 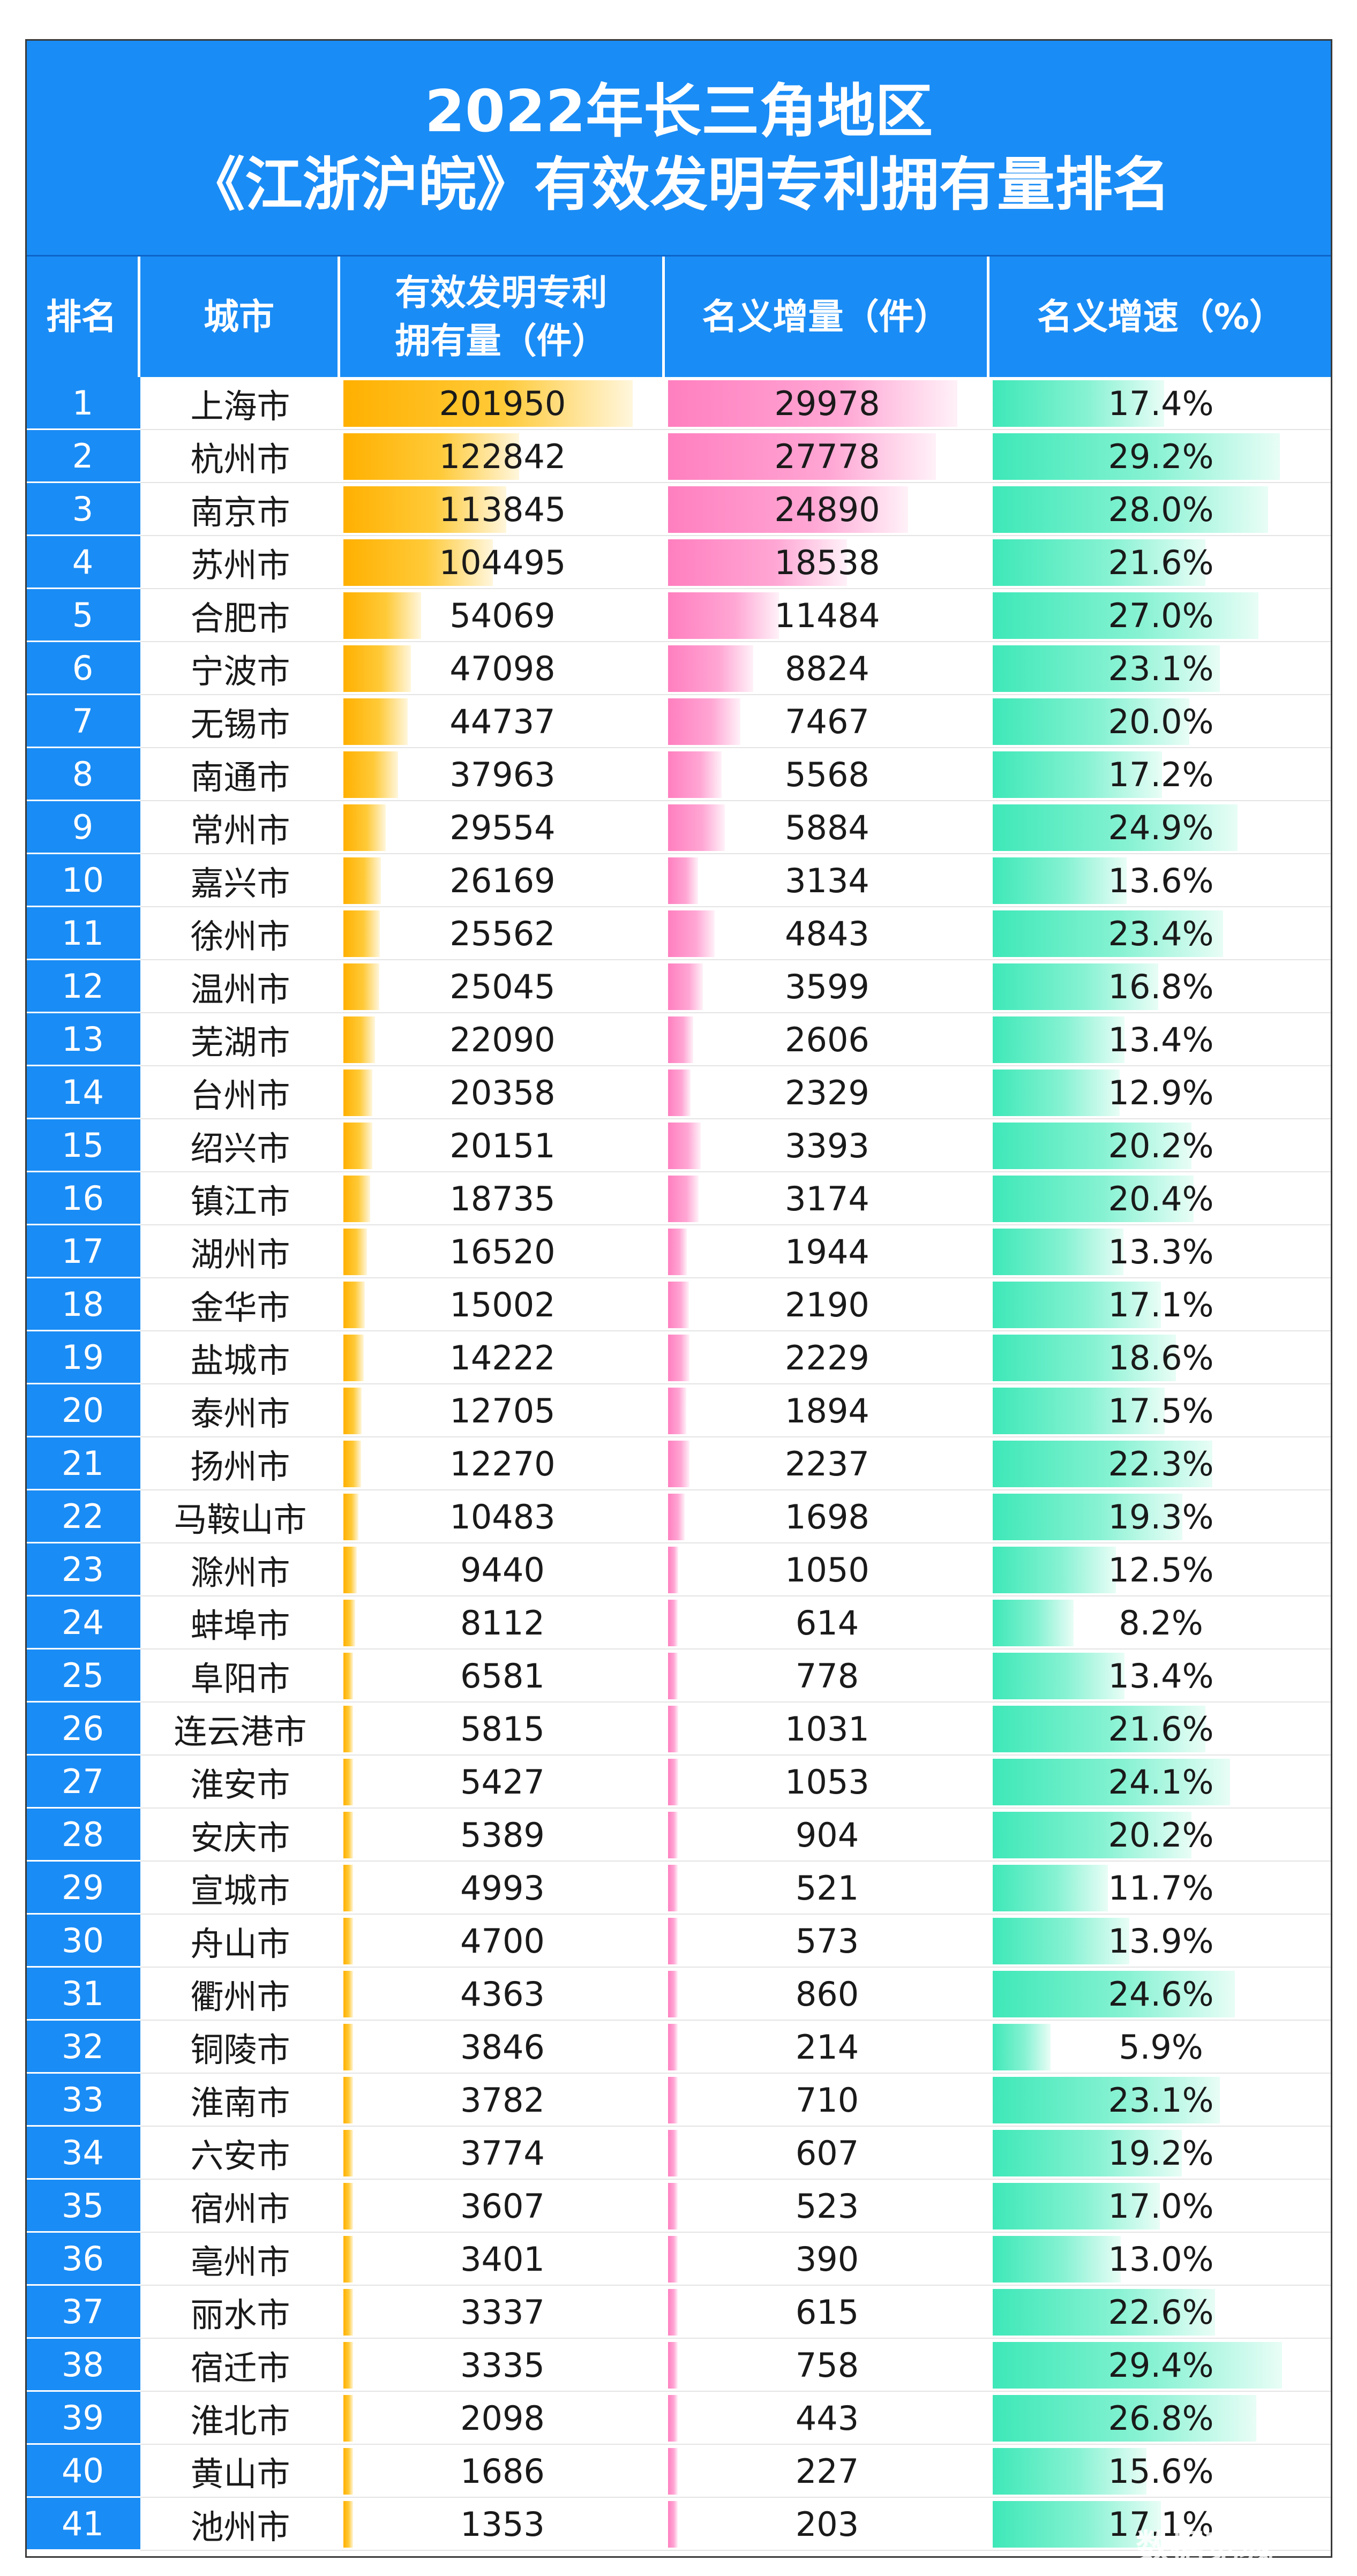 What do you see at coordinates (1161, 2524) in the screenshot?
I see `growth-cell-value: 17.1%` at bounding box center [1161, 2524].